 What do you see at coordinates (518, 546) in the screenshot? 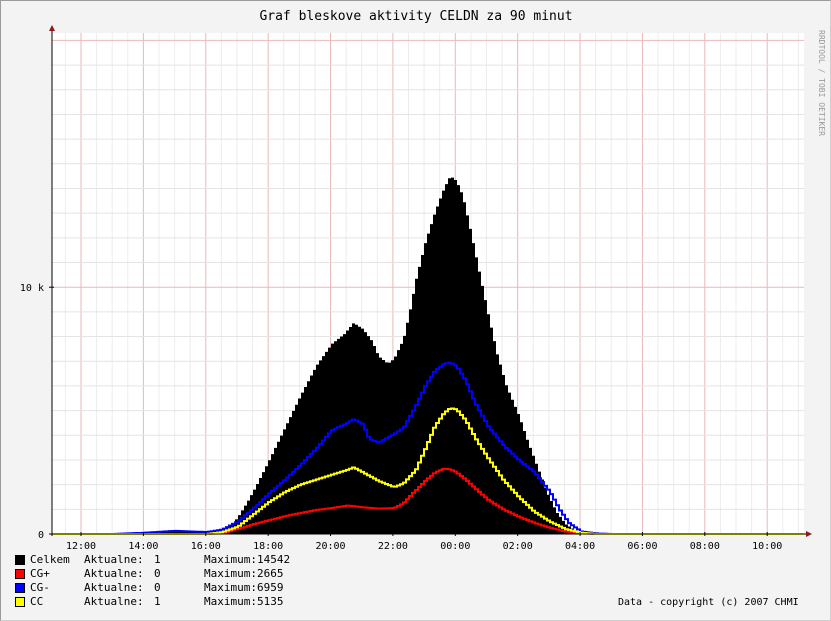
I see `x-tick-label: 02:00` at bounding box center [518, 546].